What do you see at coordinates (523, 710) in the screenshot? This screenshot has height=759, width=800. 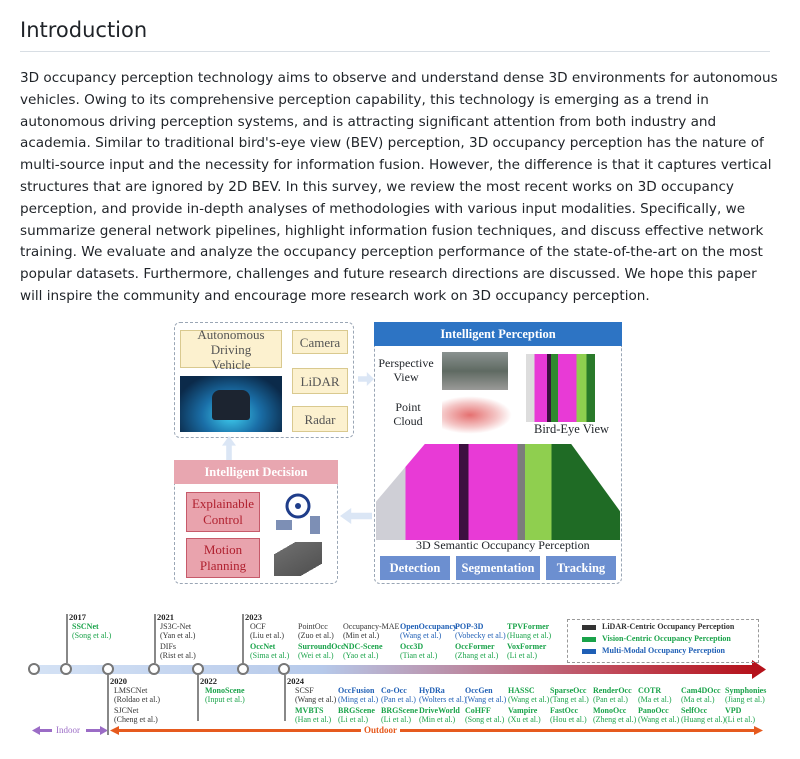 I see `method-name: Vampire` at bounding box center [523, 710].